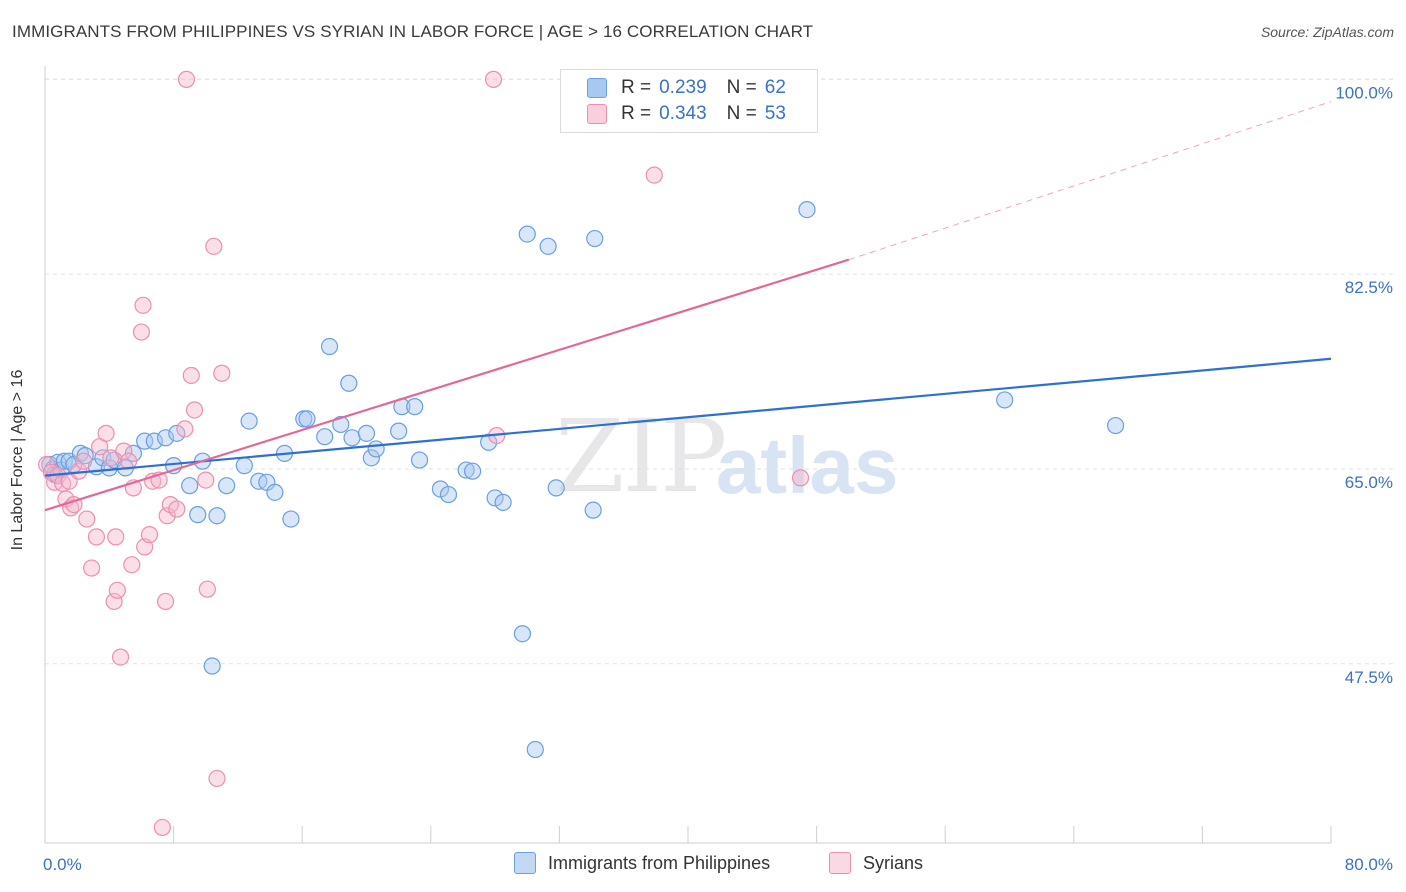  I want to click on watermark-zip: ZIP, so click(641, 456).